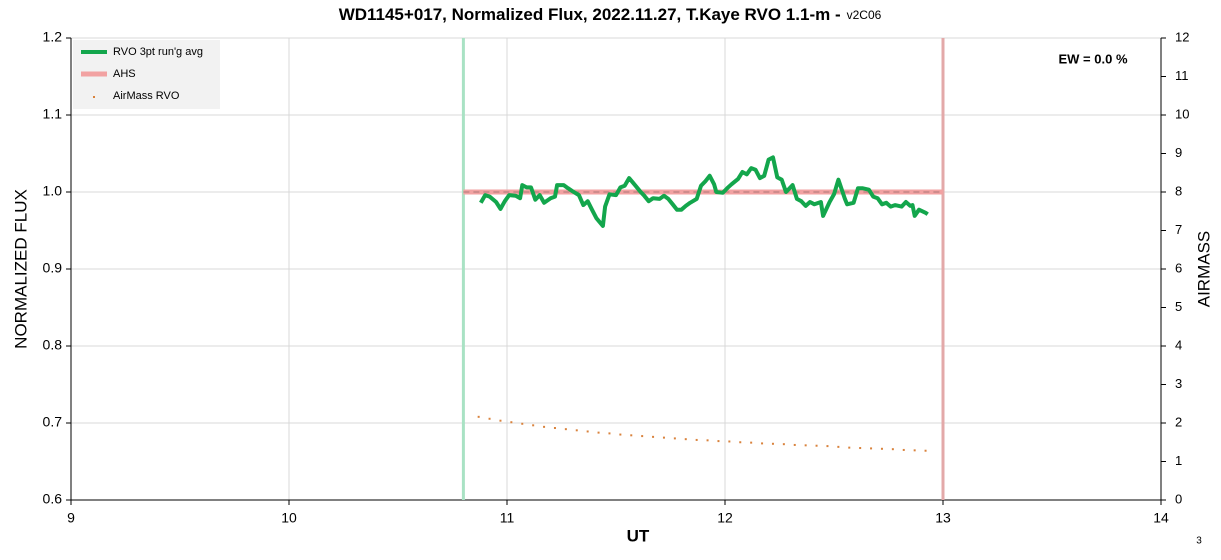 The image size is (1221, 560). I want to click on y2-tick-label: 2, so click(1178, 421).